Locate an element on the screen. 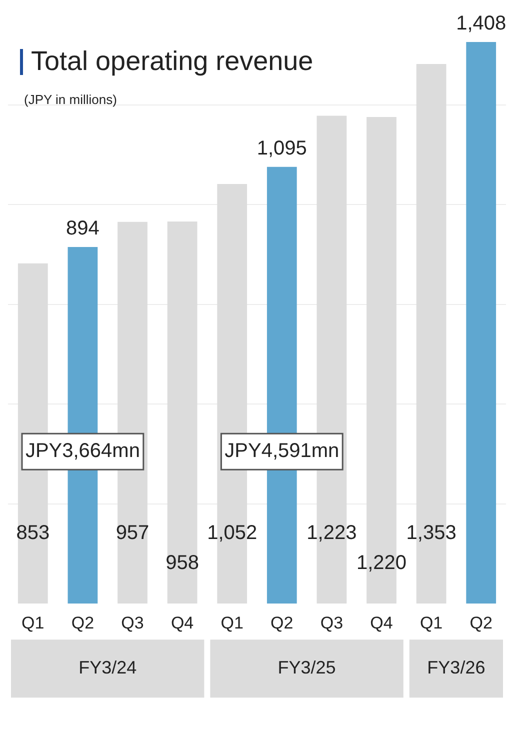  data-label: 1,223 is located at coordinates (331, 533).